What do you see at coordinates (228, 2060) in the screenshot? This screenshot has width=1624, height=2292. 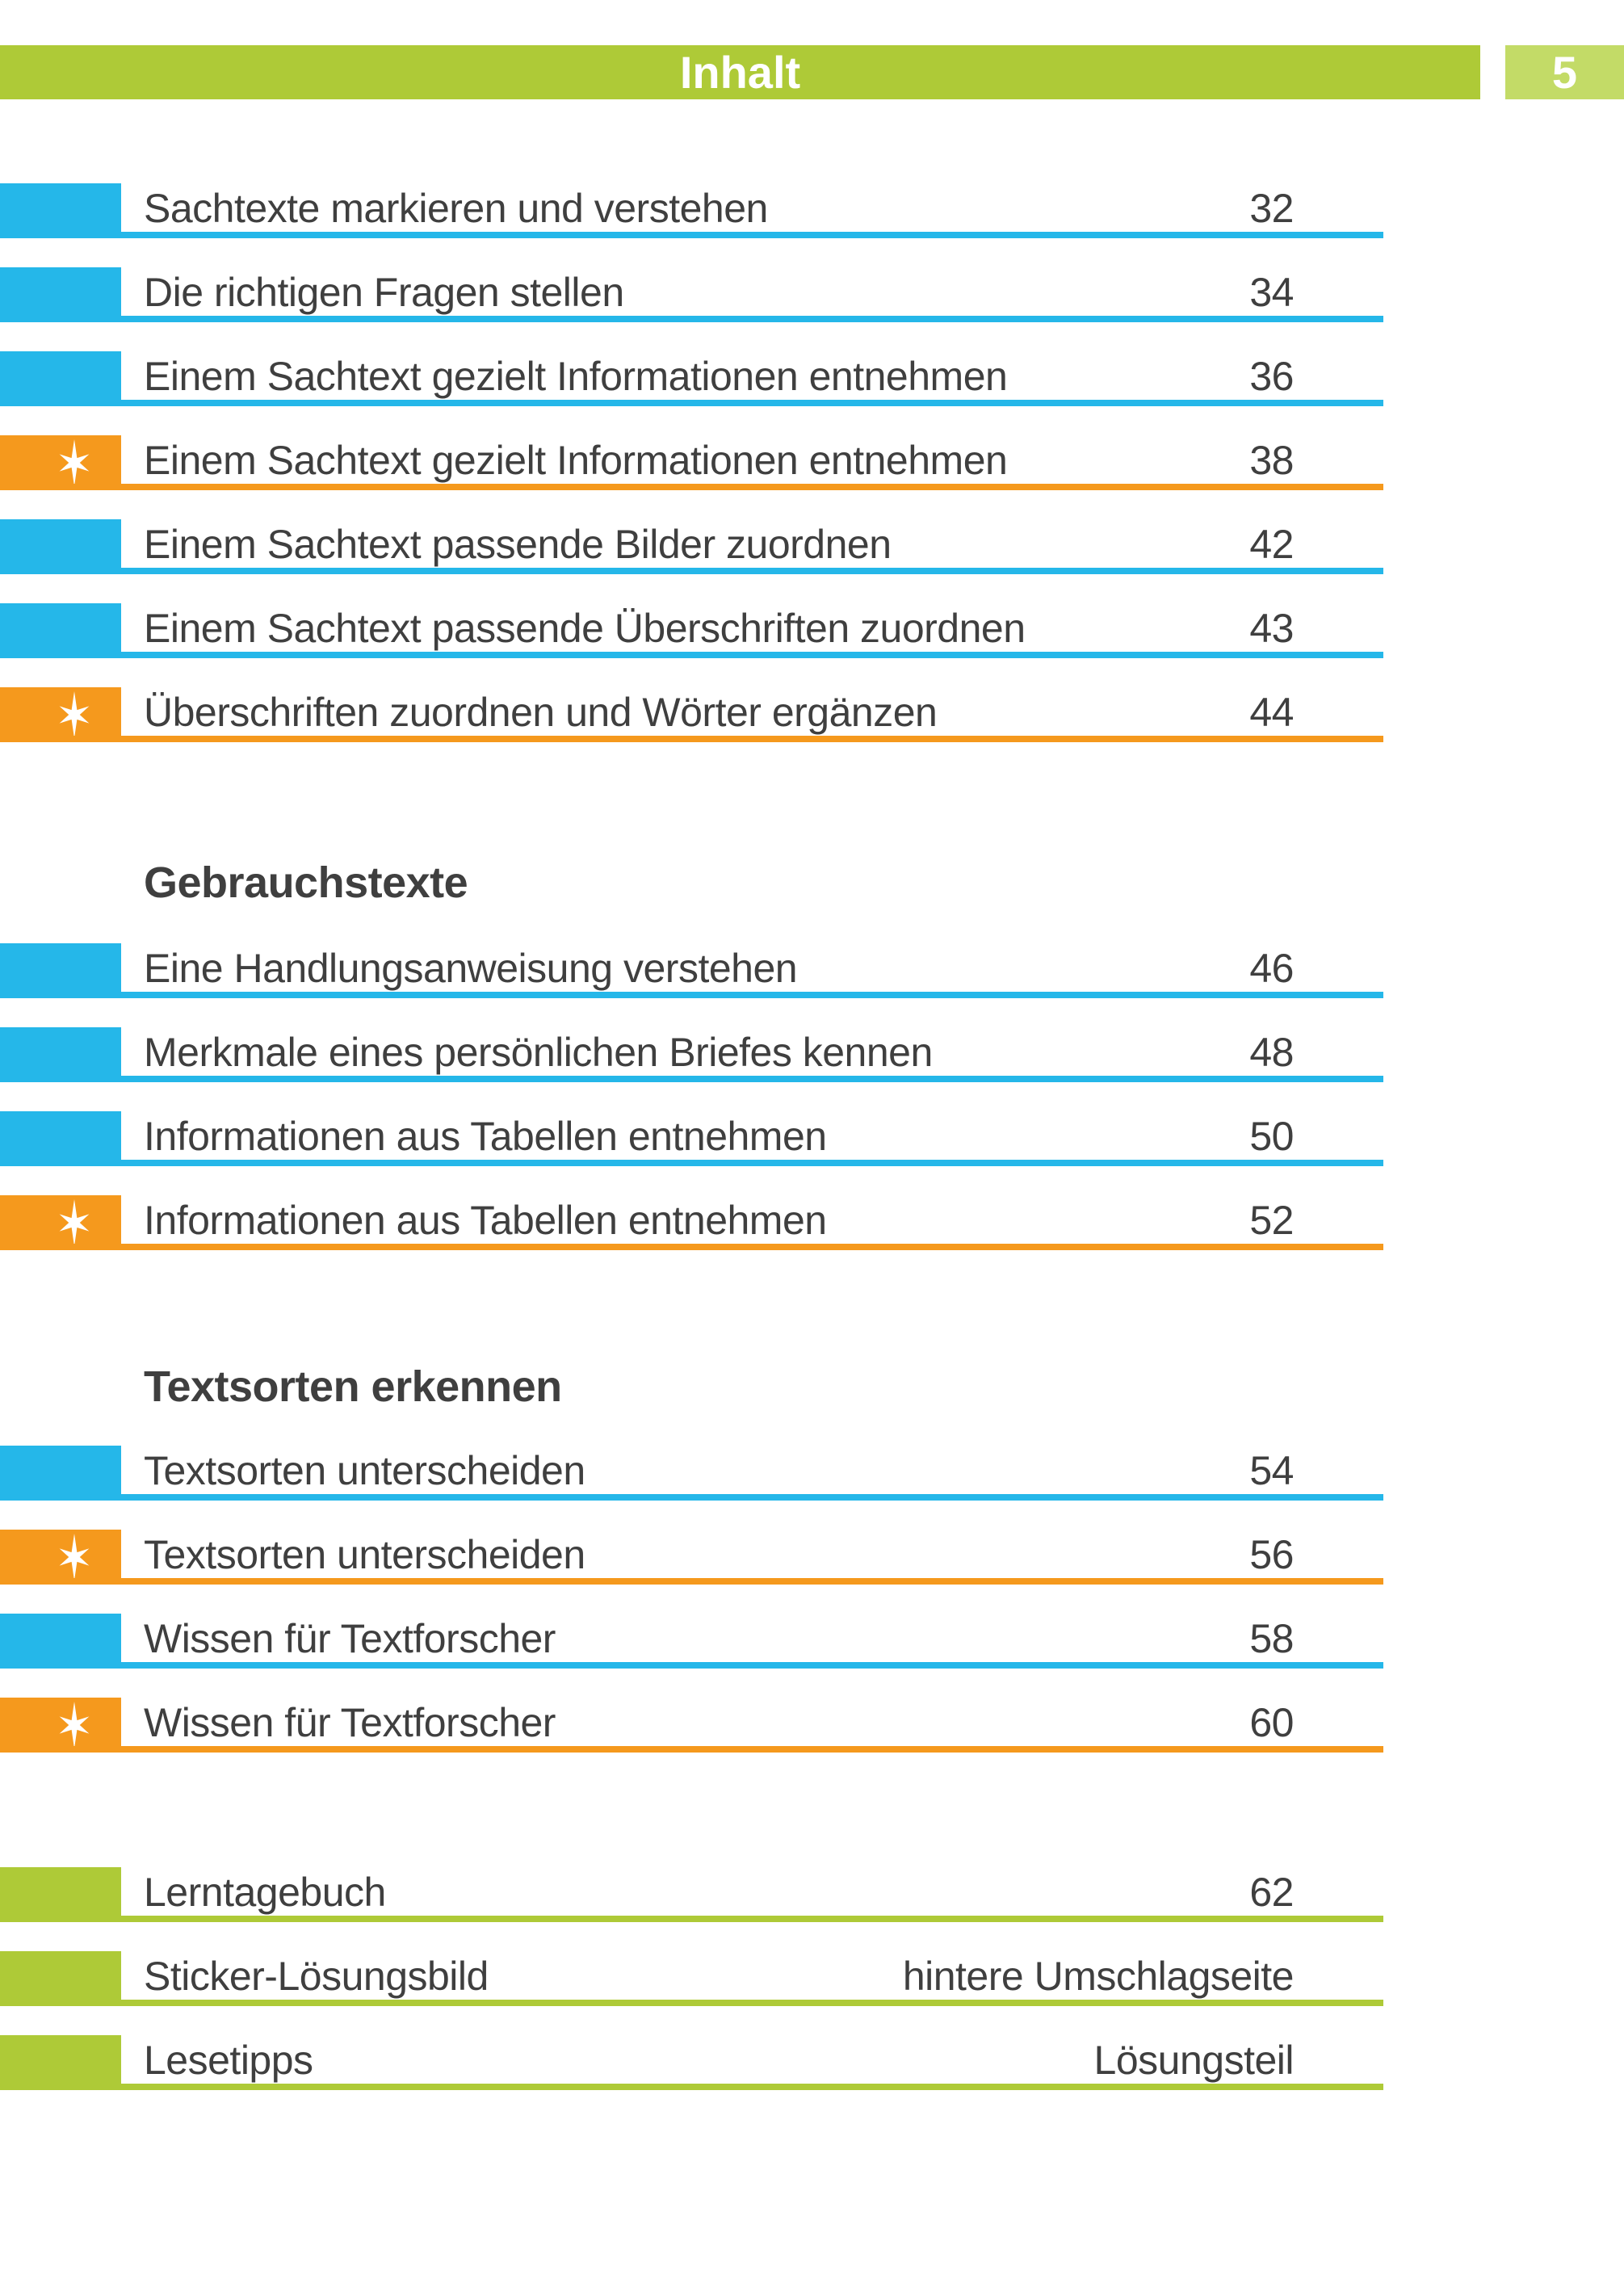 I see `toc-entry-title: Lesetipps` at bounding box center [228, 2060].